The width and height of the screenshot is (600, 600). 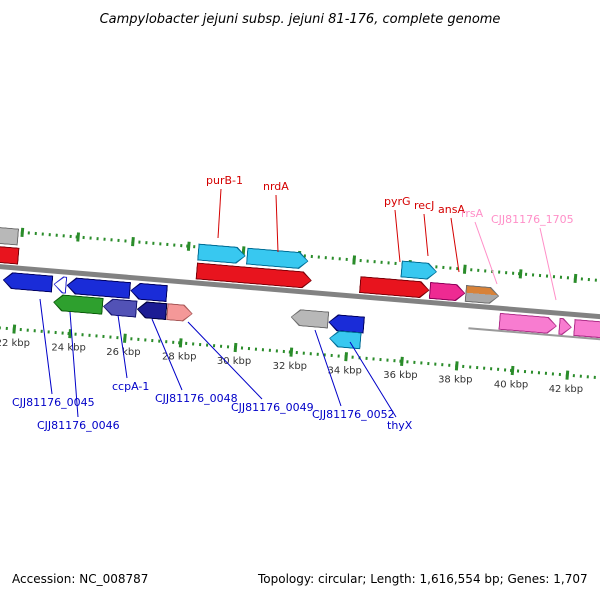 What do you see at coordinates (196, 398) in the screenshot?
I see `CJJ81176_0048-label: CJJ81176_0048` at bounding box center [196, 398].